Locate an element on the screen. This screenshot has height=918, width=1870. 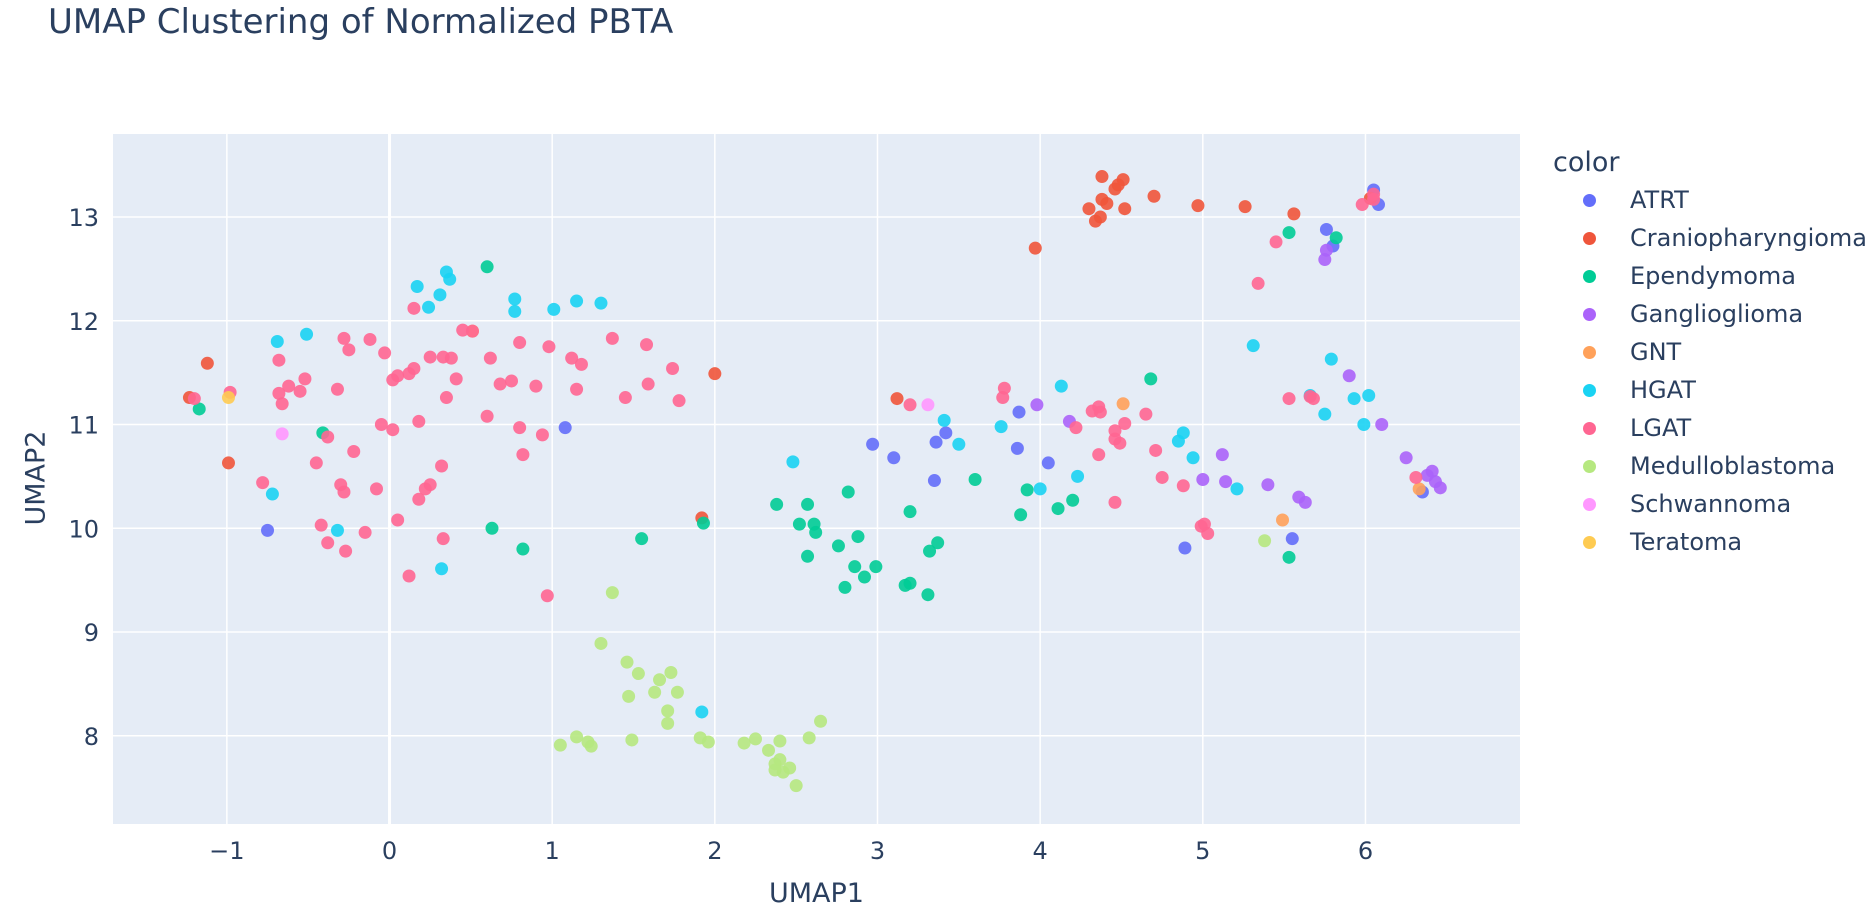
x-tick-label: 6 is located at coordinates (1365, 851).